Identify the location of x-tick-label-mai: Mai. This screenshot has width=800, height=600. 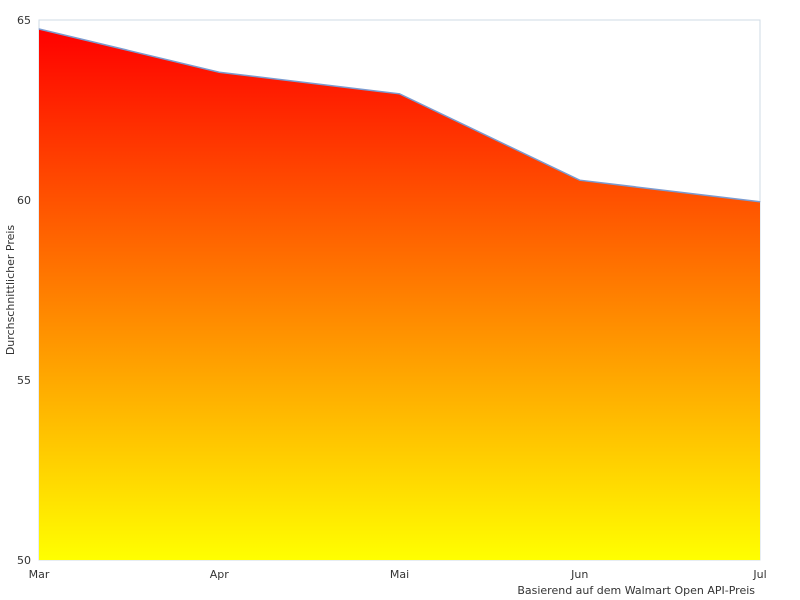
(399, 574).